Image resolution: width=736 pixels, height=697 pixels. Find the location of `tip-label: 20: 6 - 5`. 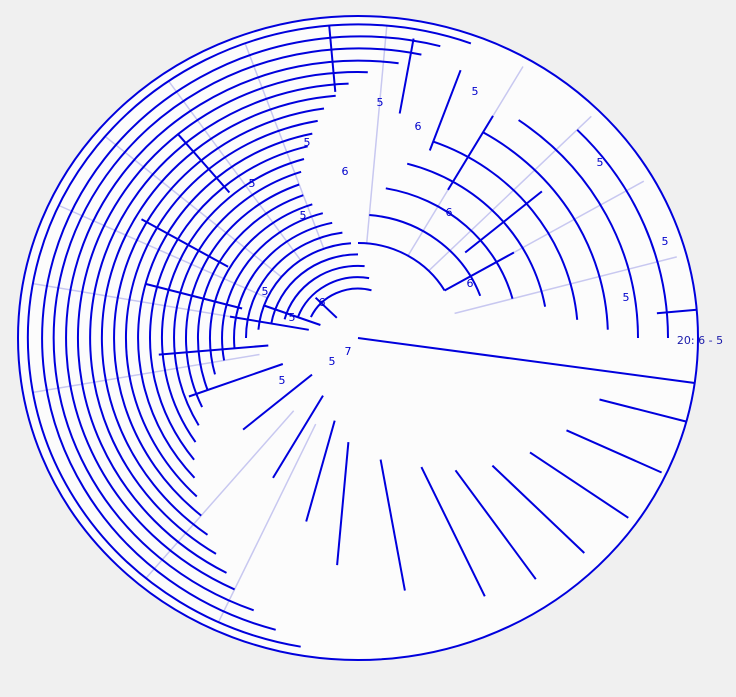

tip-label: 20: 6 - 5 is located at coordinates (700, 340).